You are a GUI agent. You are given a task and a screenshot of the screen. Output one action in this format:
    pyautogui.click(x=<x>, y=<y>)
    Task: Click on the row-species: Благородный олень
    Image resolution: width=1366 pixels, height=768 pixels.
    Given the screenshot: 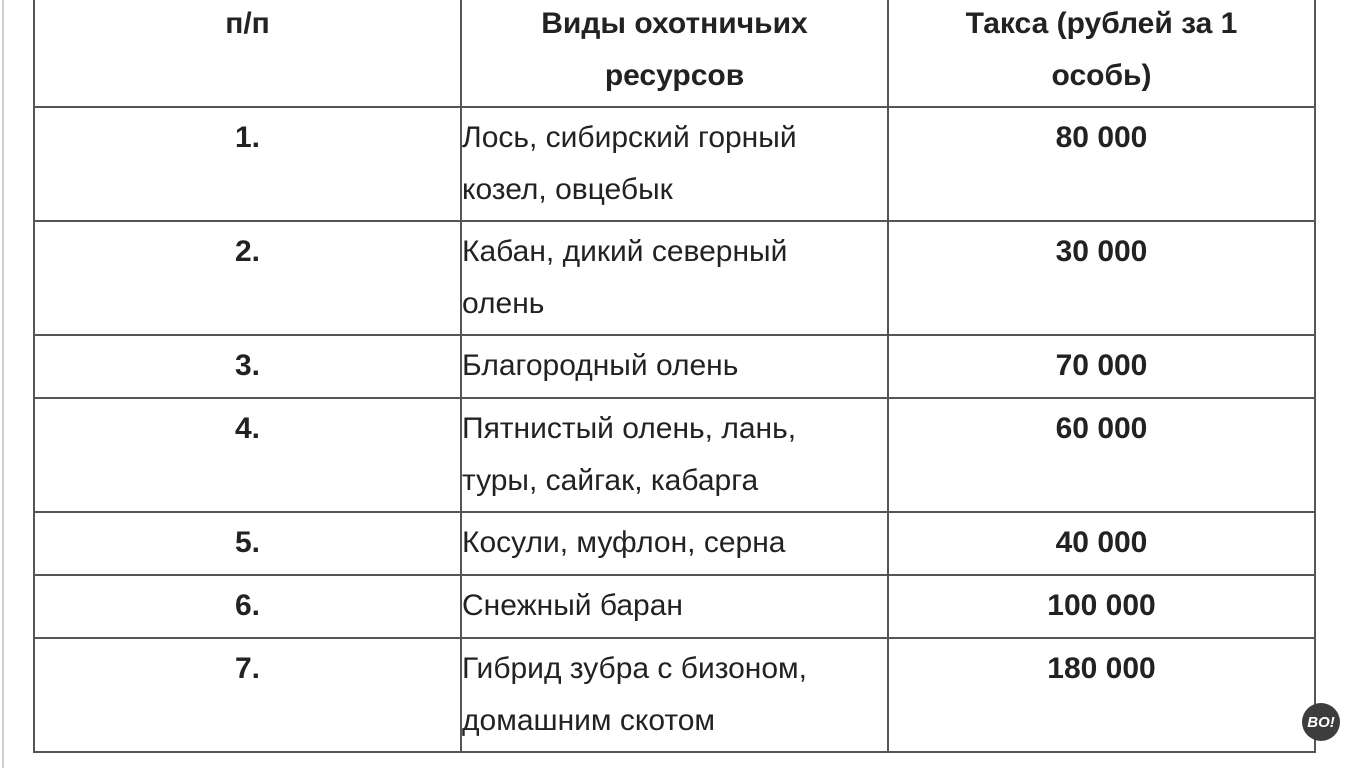 What is the action you would take?
    pyautogui.click(x=674, y=366)
    